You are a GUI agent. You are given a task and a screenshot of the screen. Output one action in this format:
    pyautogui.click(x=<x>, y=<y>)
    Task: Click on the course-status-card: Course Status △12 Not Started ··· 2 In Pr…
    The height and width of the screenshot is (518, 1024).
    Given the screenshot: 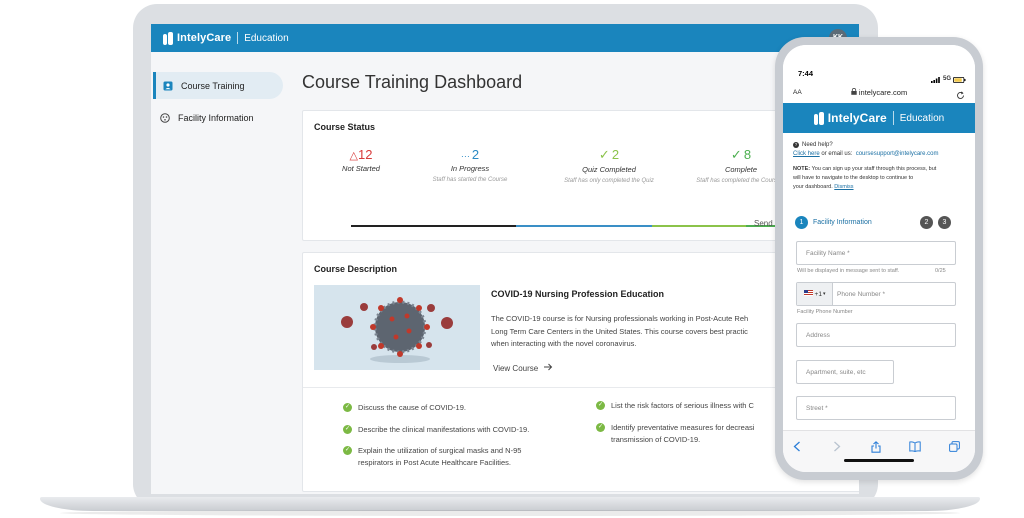 What is the action you would take?
    pyautogui.click(x=580, y=175)
    